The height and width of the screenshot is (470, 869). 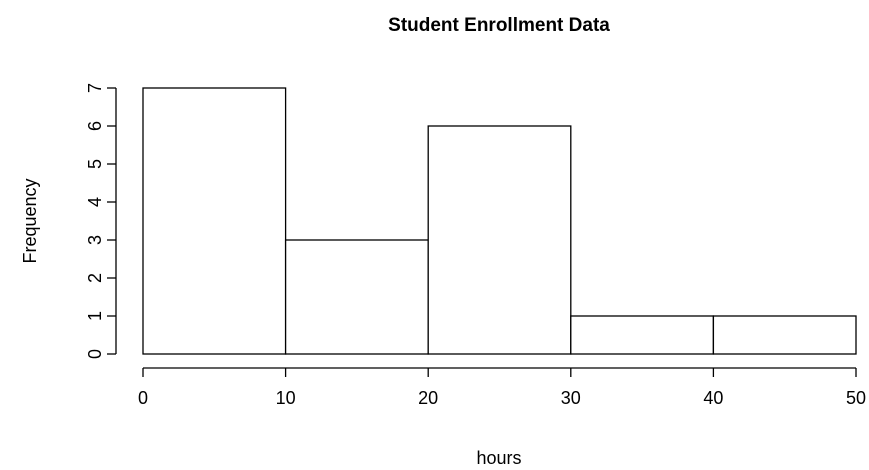 I want to click on x-tick-label: 10, so click(x=286, y=398).